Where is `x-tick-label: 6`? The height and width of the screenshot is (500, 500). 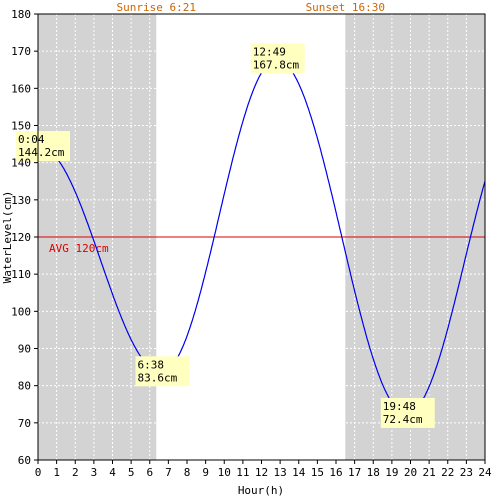 x-tick-label: 6 is located at coordinates (149, 472).